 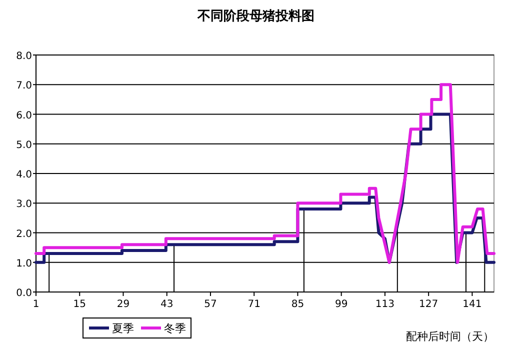 I want to click on x-tick-label: 71, so click(x=254, y=304).